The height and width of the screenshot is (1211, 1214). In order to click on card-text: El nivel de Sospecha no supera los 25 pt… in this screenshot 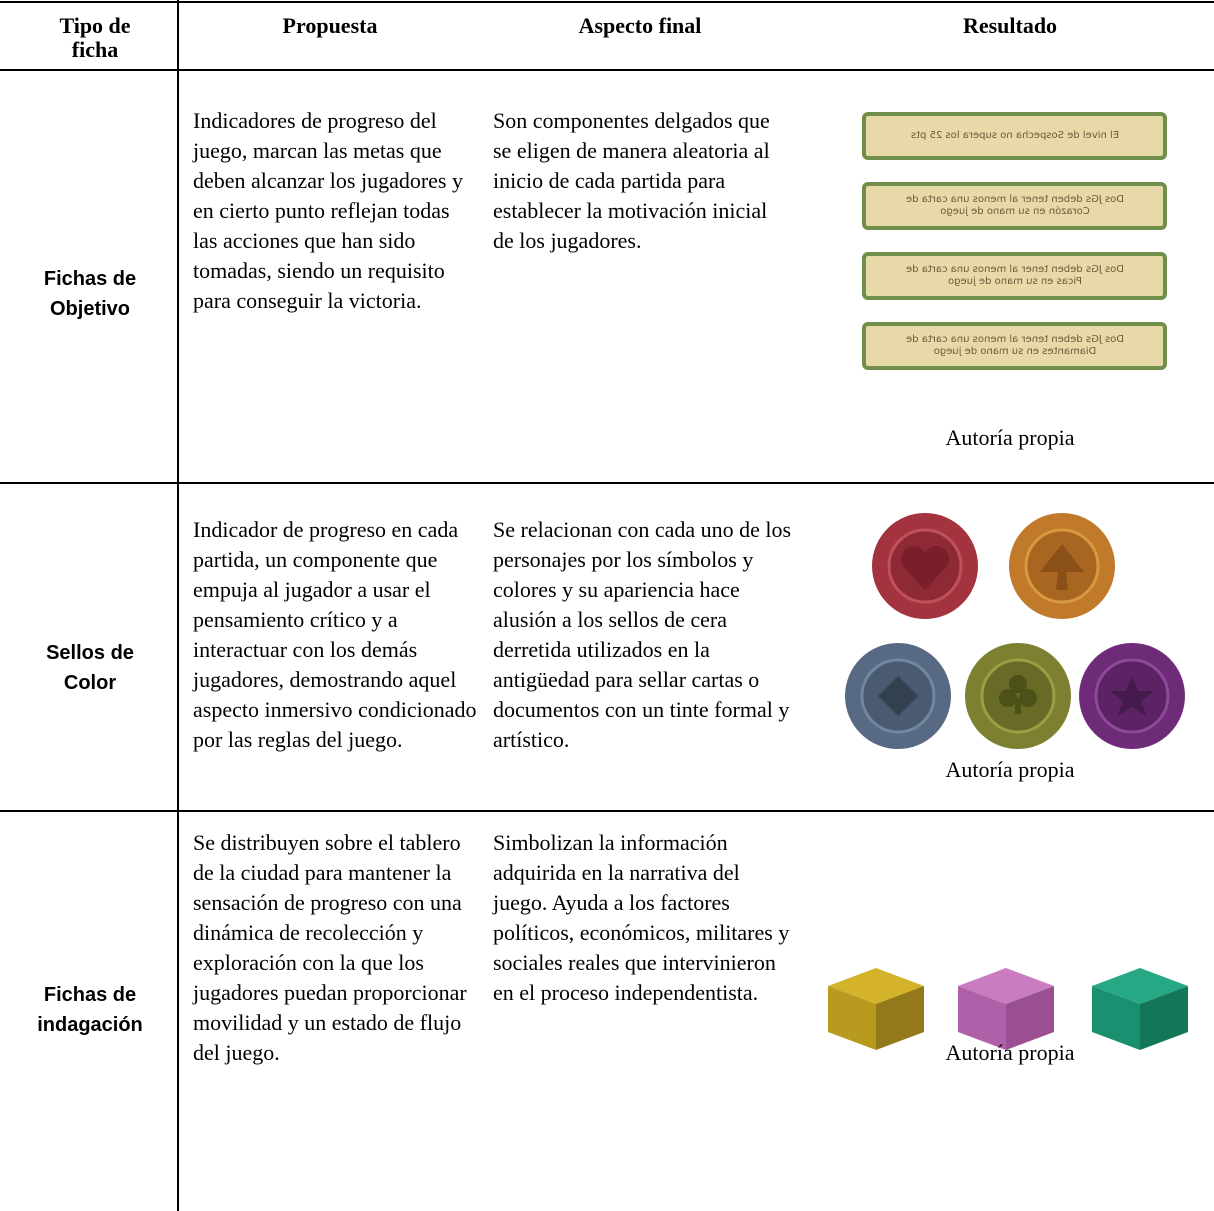, I will do `click(1014, 135)`.